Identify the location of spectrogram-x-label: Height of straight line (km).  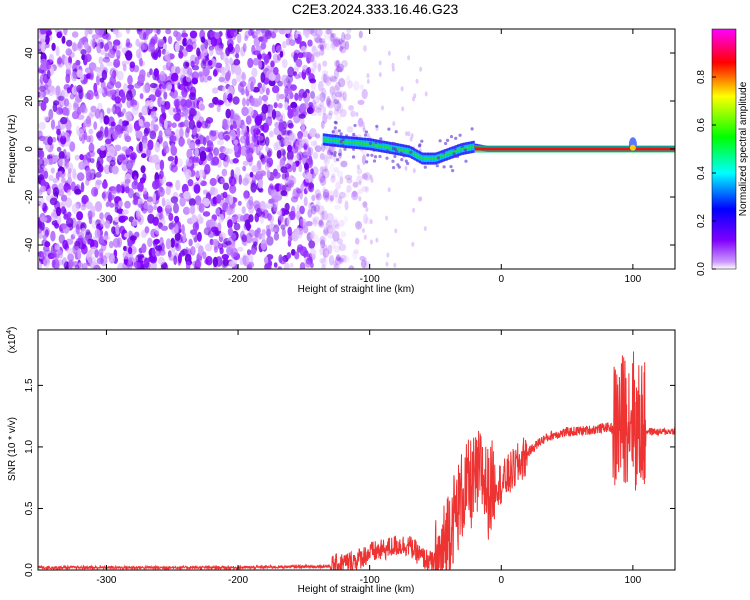
(356, 289).